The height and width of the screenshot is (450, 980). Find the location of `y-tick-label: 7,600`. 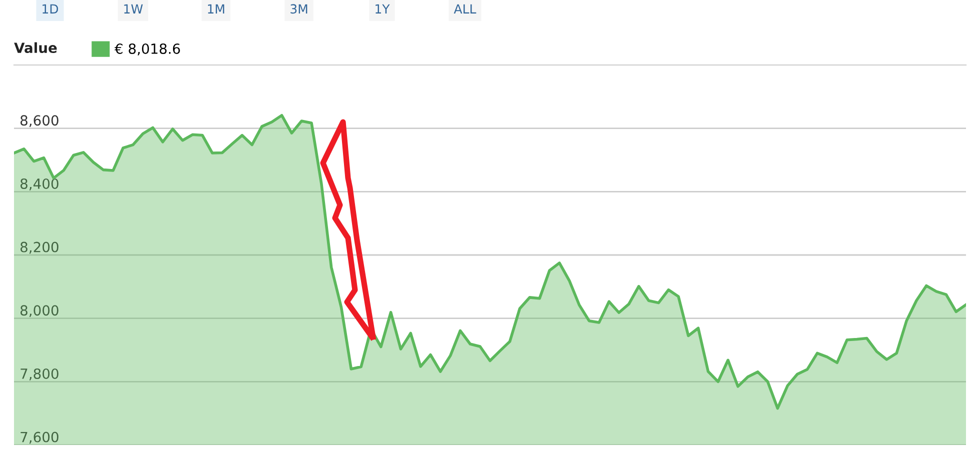

y-tick-label: 7,600 is located at coordinates (39, 438).